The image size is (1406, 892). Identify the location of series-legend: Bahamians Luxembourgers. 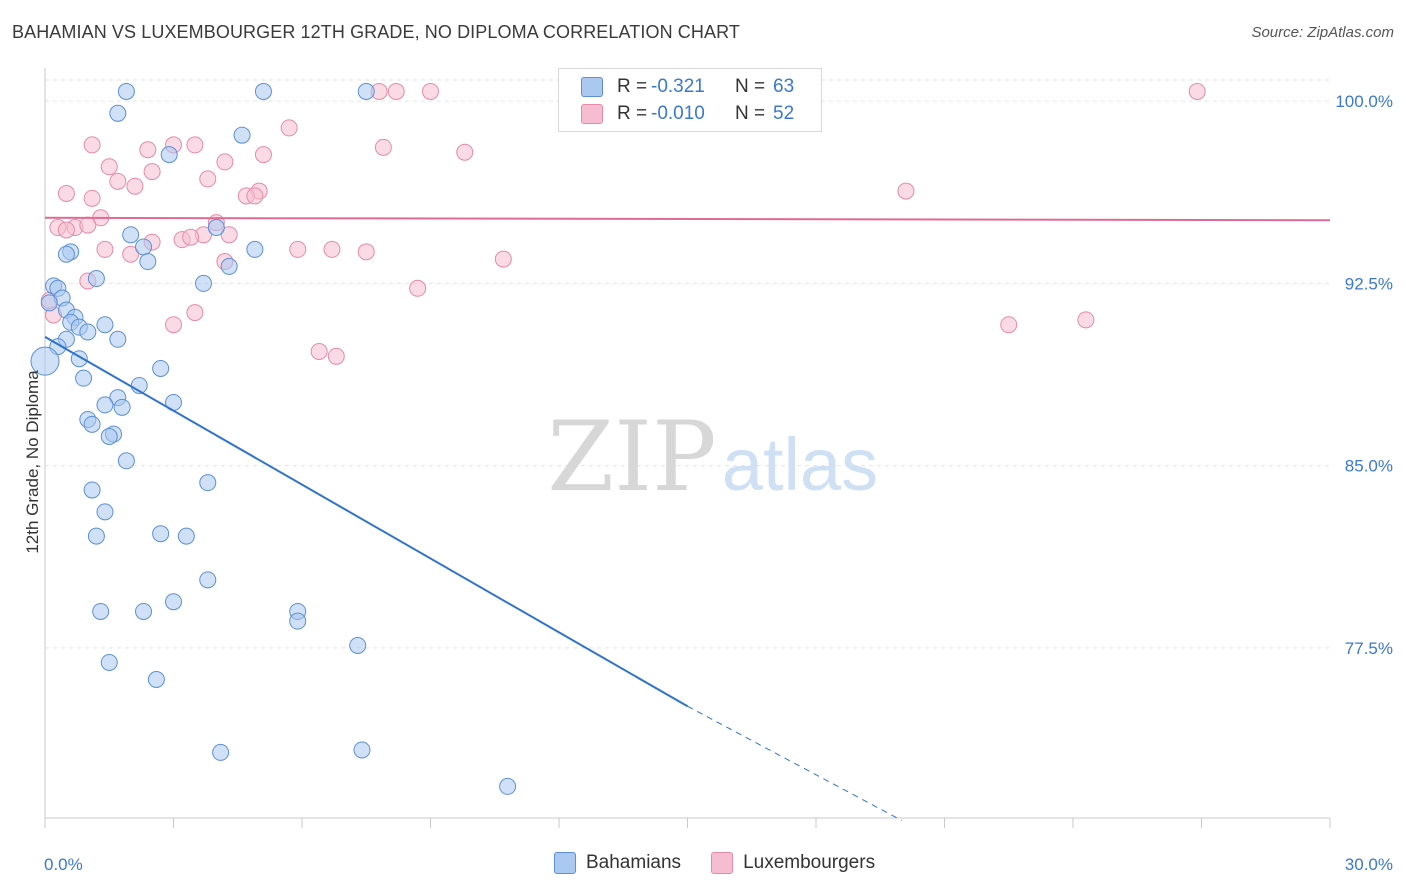
(729, 863).